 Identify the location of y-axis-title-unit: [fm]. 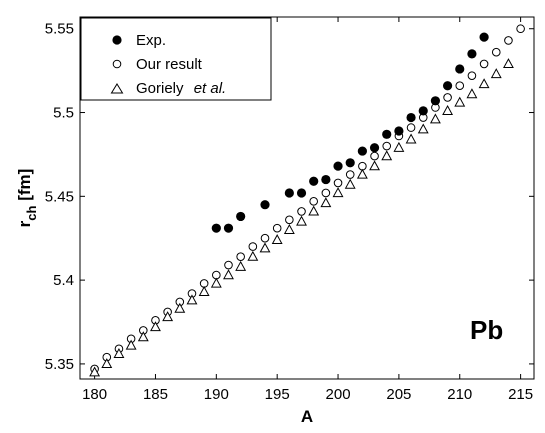
(24, 187).